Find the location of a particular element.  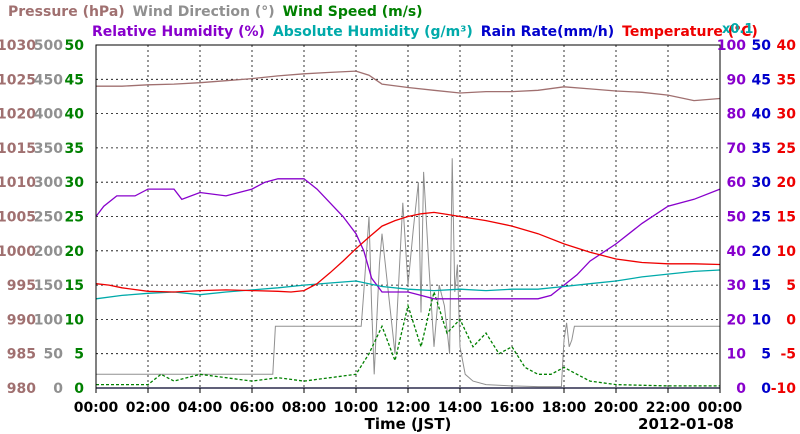

rain-rate-tick-label: 40 is located at coordinates (762, 115).